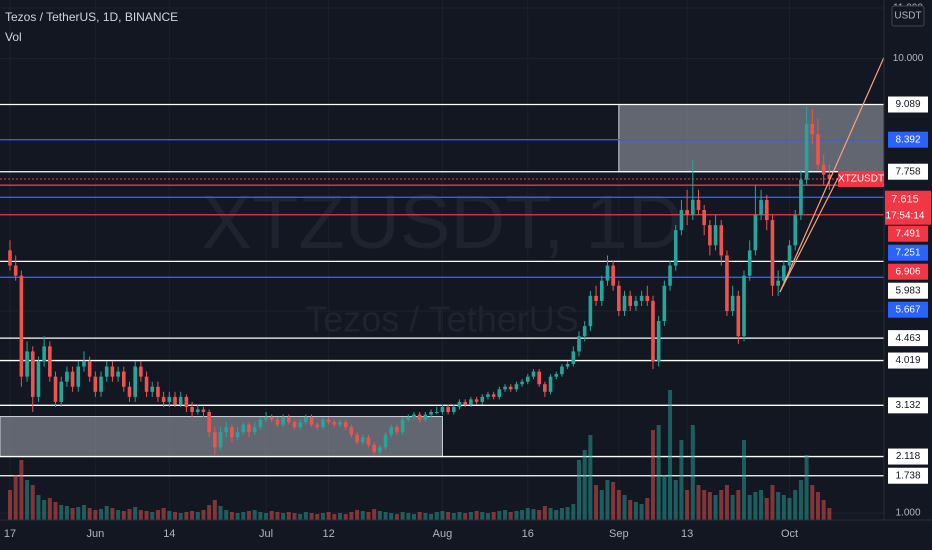  What do you see at coordinates (789, 534) in the screenshot?
I see `x-tick-label: Oct` at bounding box center [789, 534].